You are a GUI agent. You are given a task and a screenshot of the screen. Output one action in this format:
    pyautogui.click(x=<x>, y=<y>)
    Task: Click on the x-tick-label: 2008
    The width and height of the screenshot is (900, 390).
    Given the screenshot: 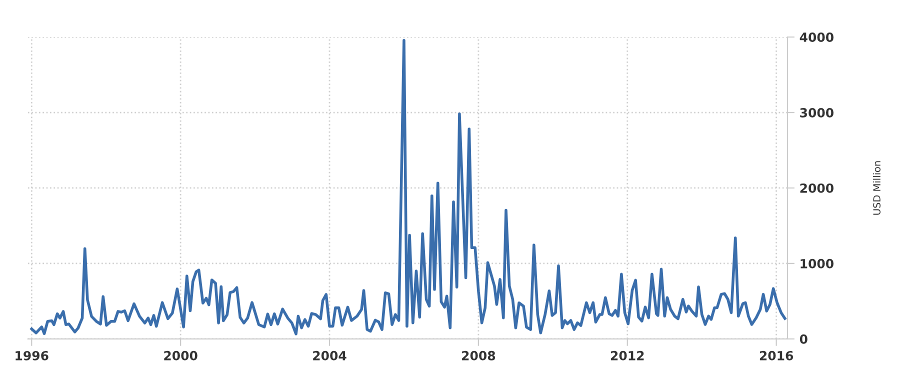 What is the action you would take?
    pyautogui.click(x=479, y=355)
    